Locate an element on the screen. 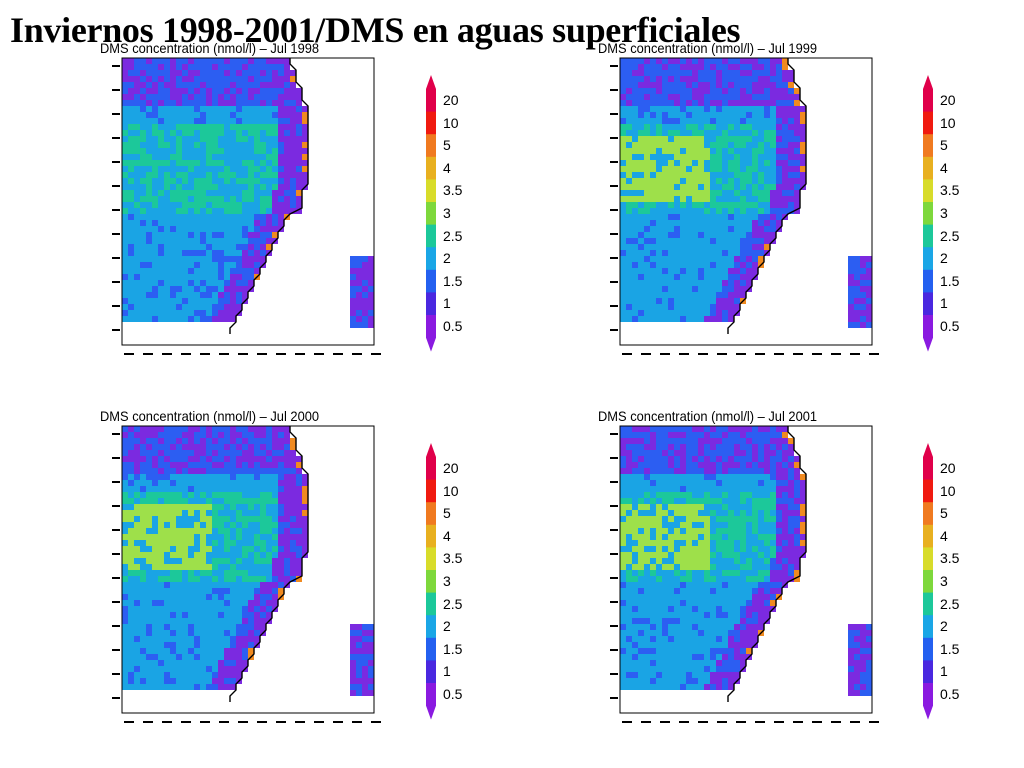 This screenshot has height=768, width=1024. panel-title: DMS concentration (nmol/l) – Jul 1998 is located at coordinates (210, 48).